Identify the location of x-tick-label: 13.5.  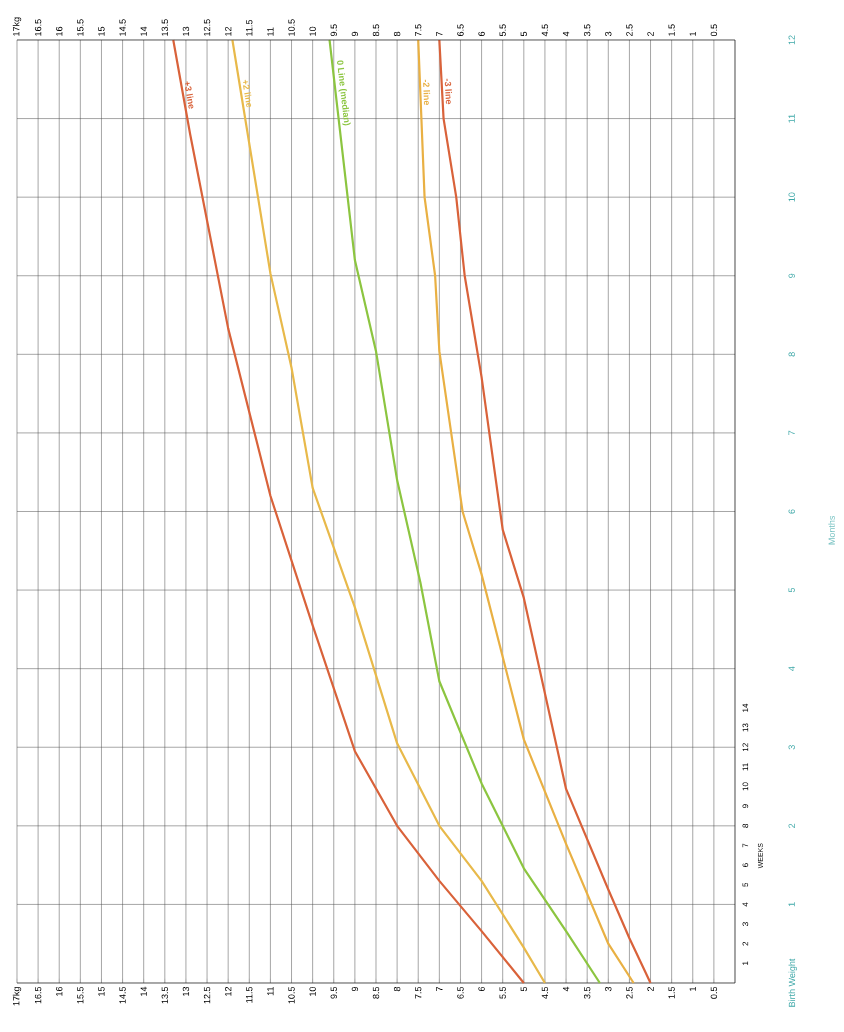
(165, 27).